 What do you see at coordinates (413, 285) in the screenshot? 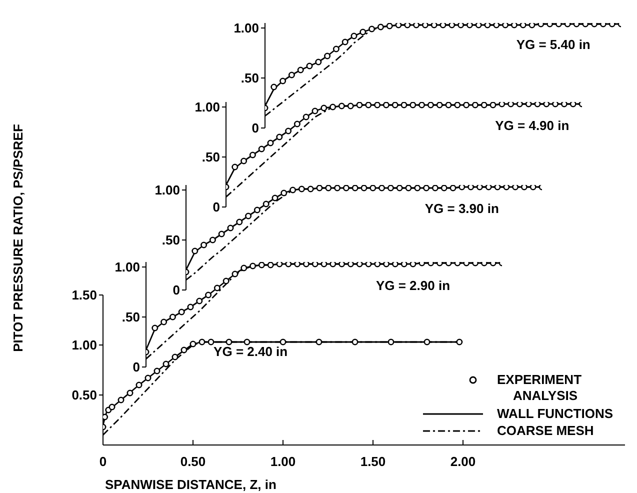
I see `annotation: YG = 2.90 in` at bounding box center [413, 285].